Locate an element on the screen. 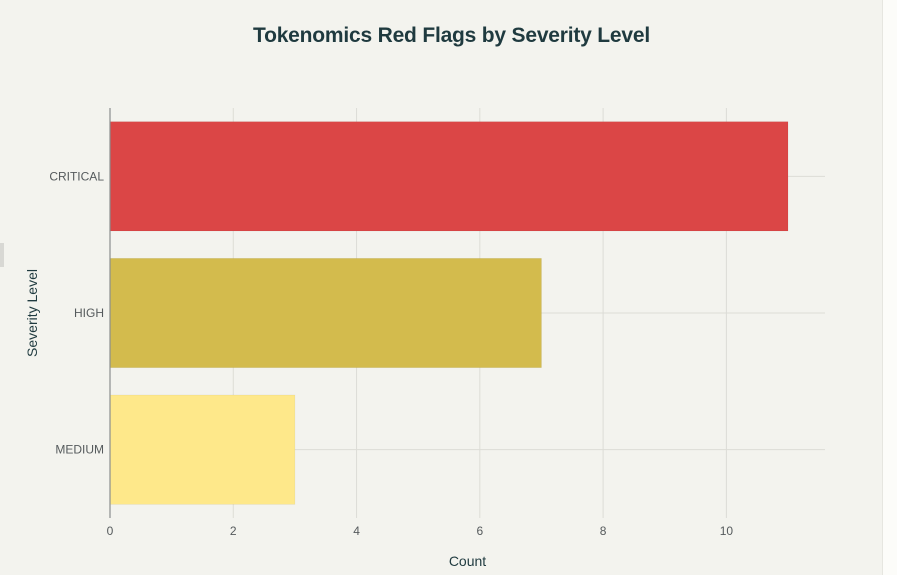  x-tick-label: 2 is located at coordinates (233, 531).